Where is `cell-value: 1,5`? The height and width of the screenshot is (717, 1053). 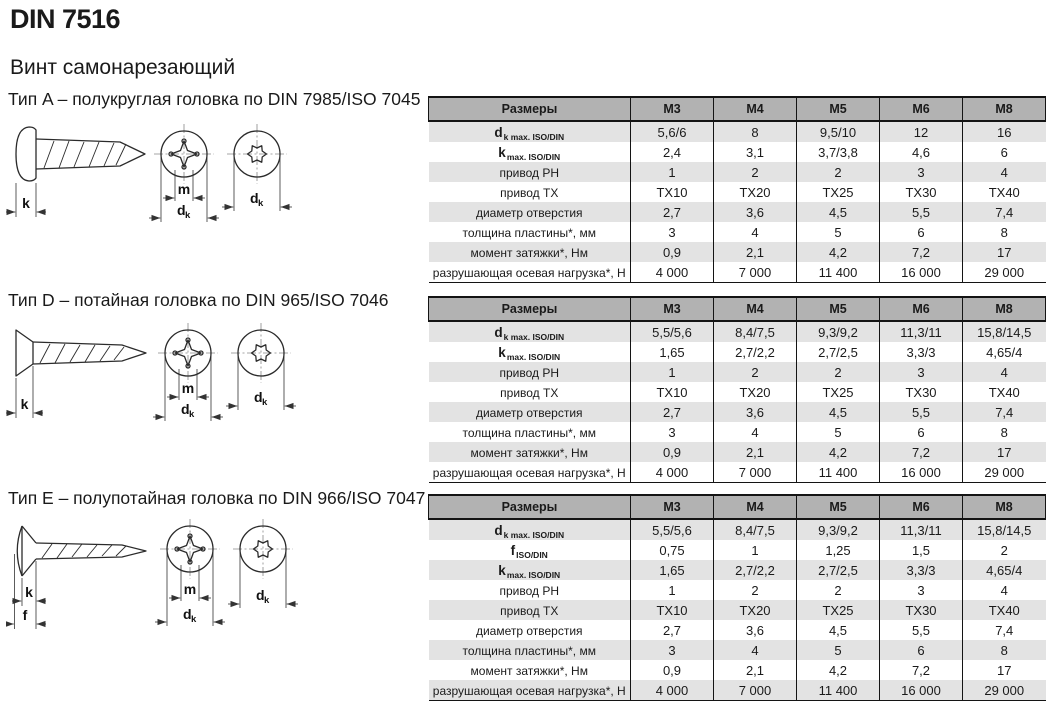 cell-value: 1,5 is located at coordinates (921, 550).